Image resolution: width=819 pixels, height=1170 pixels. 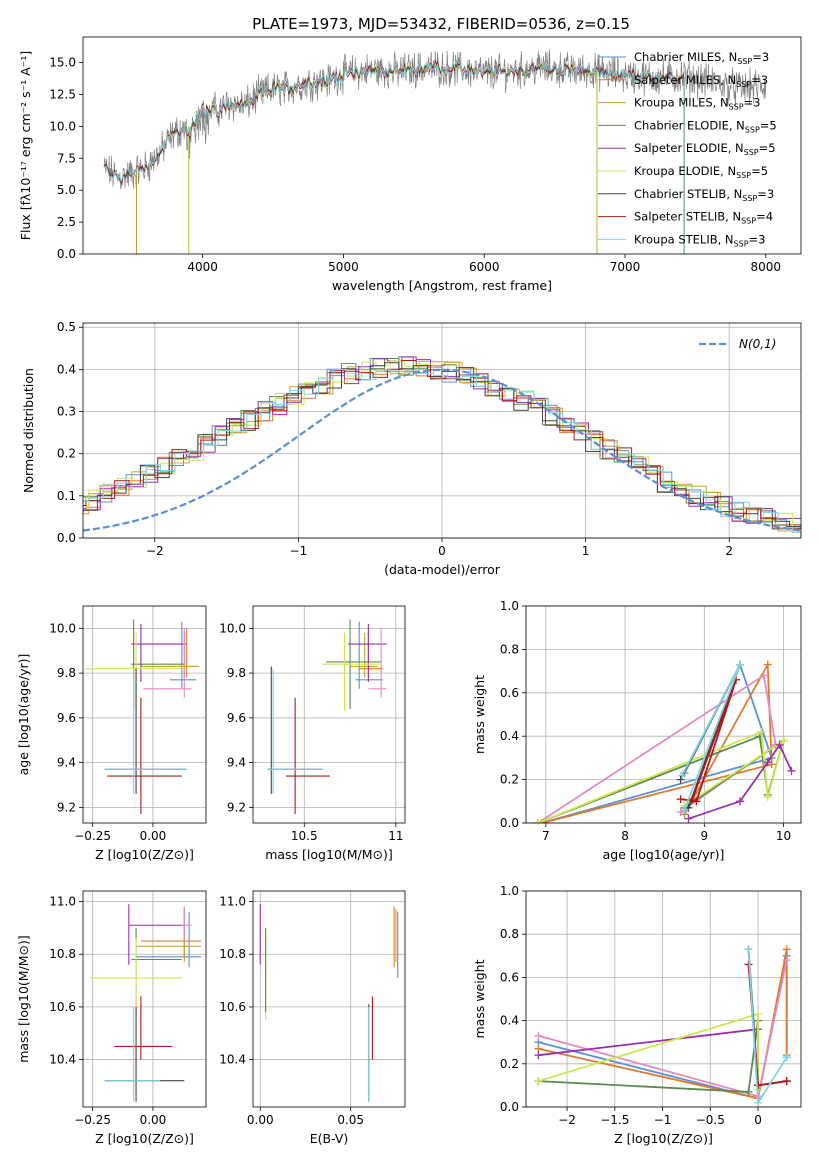 What do you see at coordinates (685, 80) in the screenshot?
I see `legend-name: Salpeter MILES, N` at bounding box center [685, 80].